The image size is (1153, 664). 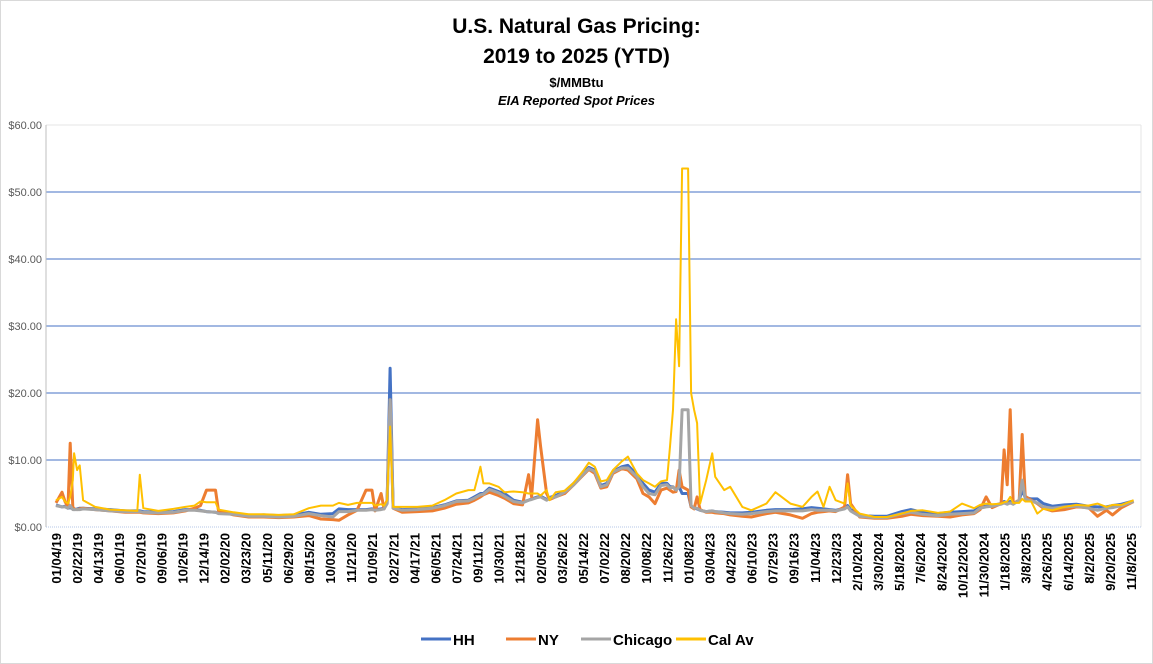 I want to click on y-tick-label: $40.00, so click(x=25, y=260).